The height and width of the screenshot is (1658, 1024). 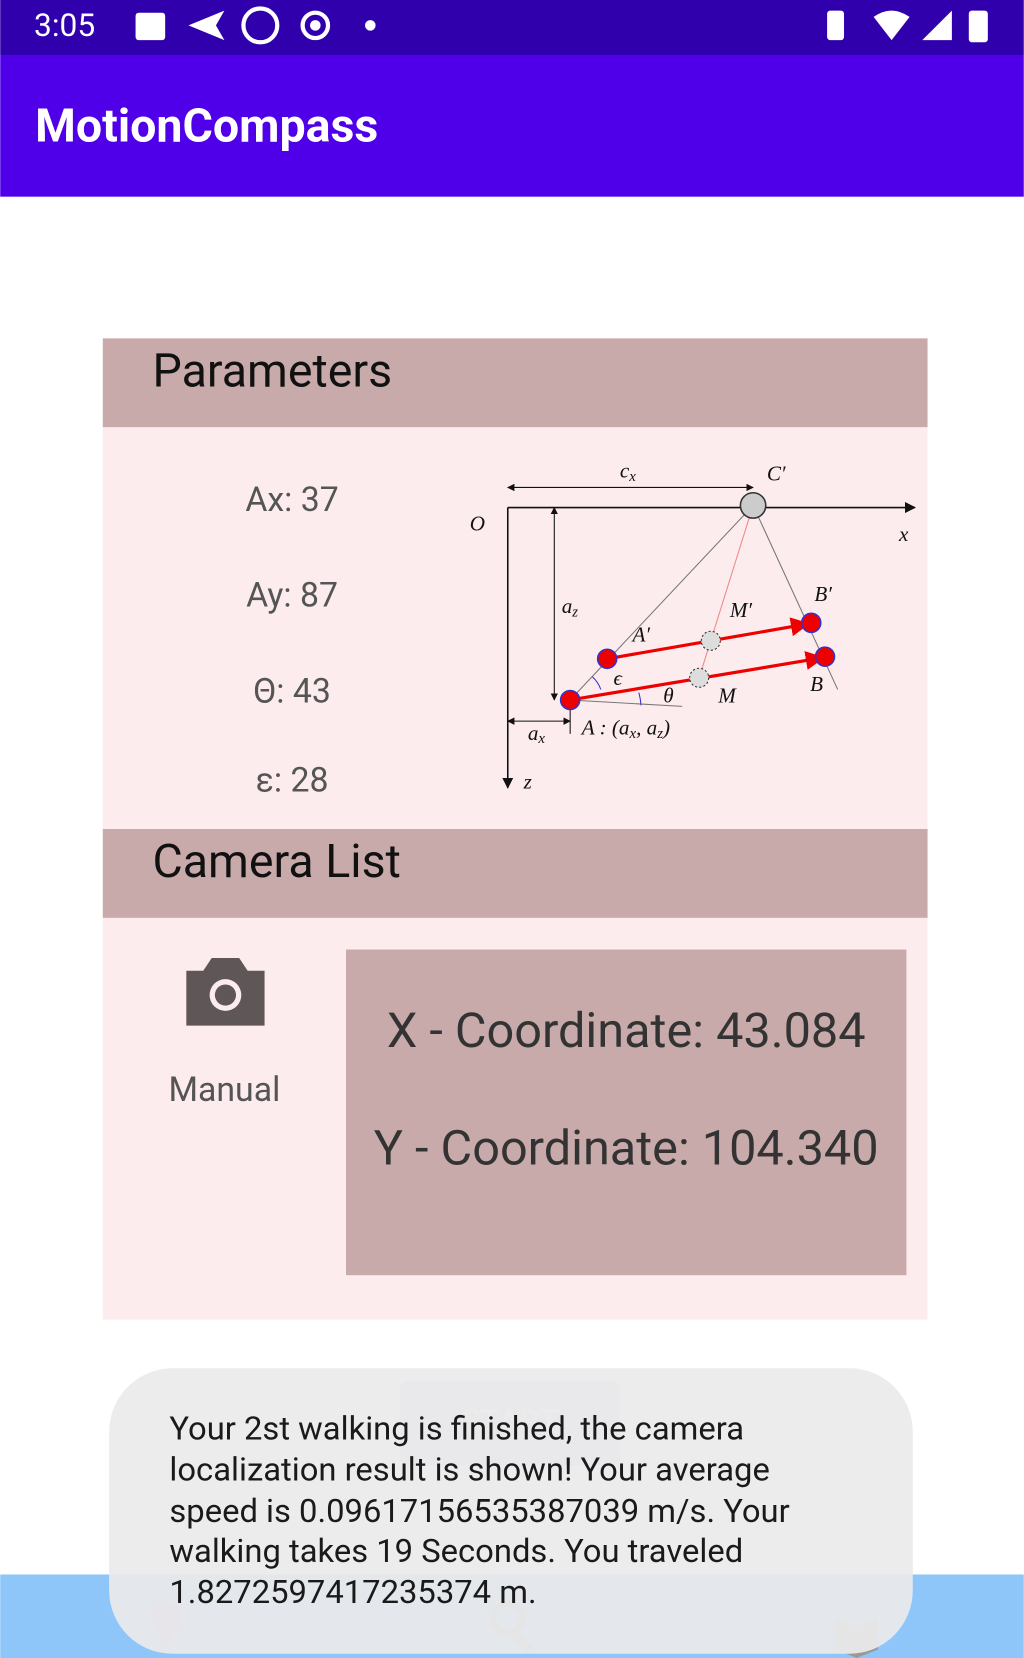 I want to click on diagram-label: ax, so click(x=537, y=734).